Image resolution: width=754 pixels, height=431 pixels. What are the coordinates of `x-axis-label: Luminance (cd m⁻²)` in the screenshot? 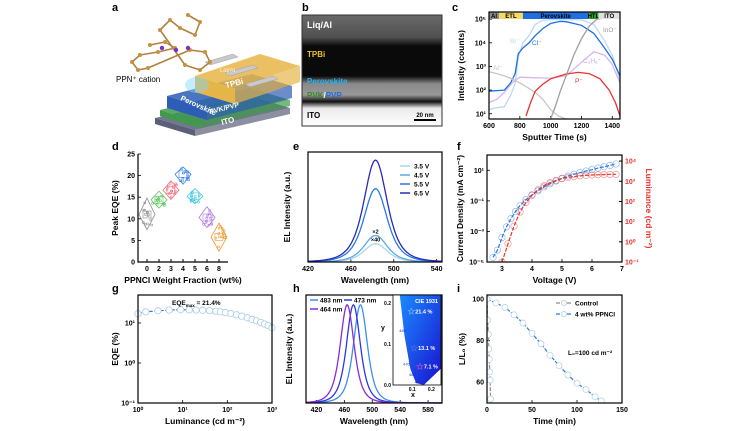 It's located at (205, 421).